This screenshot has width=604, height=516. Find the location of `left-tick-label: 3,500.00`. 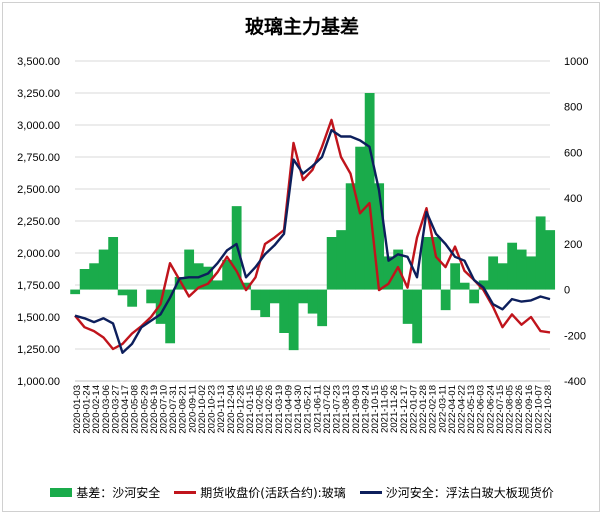

left-tick-label: 3,500.00 is located at coordinates (38, 62).